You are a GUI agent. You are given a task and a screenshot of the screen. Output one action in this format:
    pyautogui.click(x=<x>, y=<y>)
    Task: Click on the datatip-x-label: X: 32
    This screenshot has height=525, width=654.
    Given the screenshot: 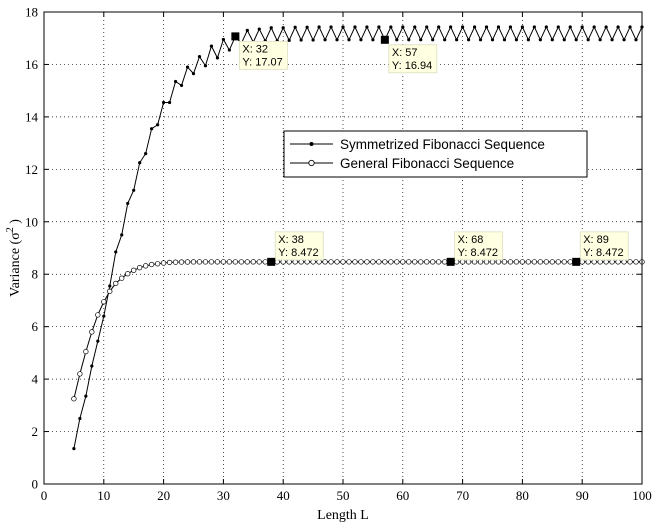 What is the action you would take?
    pyautogui.click(x=255, y=49)
    